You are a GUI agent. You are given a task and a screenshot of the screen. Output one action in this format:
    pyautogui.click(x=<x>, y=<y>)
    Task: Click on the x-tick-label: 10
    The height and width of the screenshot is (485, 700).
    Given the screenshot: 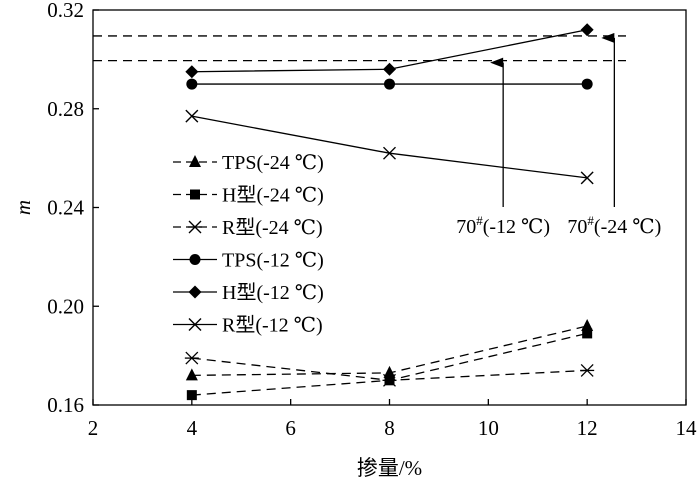 What is the action you would take?
    pyautogui.click(x=488, y=428)
    